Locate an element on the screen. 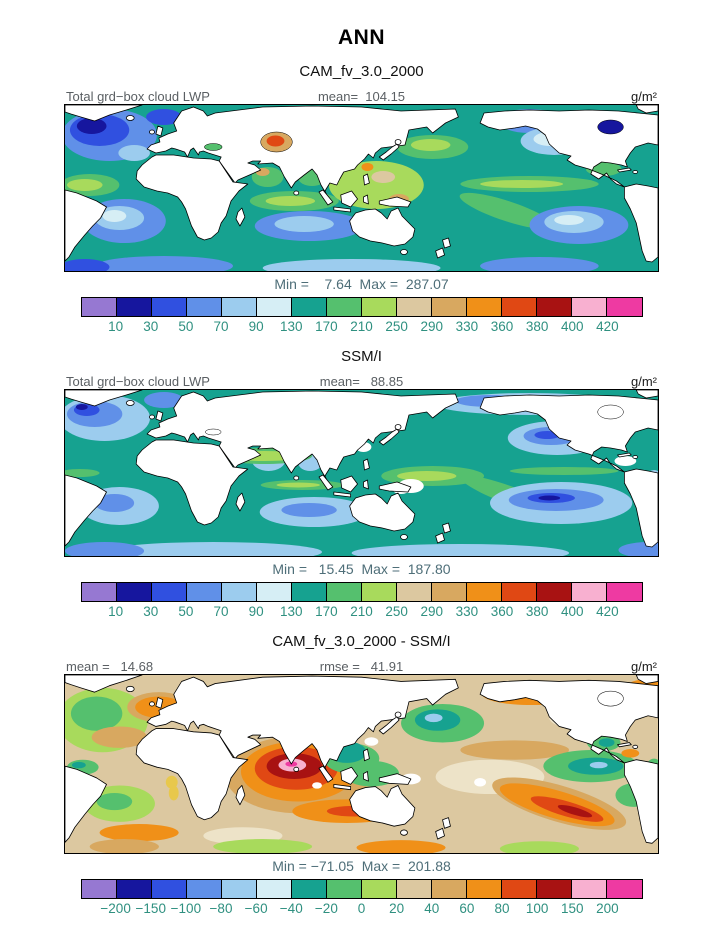 The width and height of the screenshot is (723, 935). colorbar-tick-label: −60 is located at coordinates (256, 908).